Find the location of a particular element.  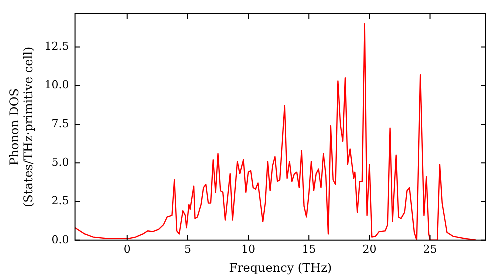

y-tick-label: 7.5 is located at coordinates (61, 123).